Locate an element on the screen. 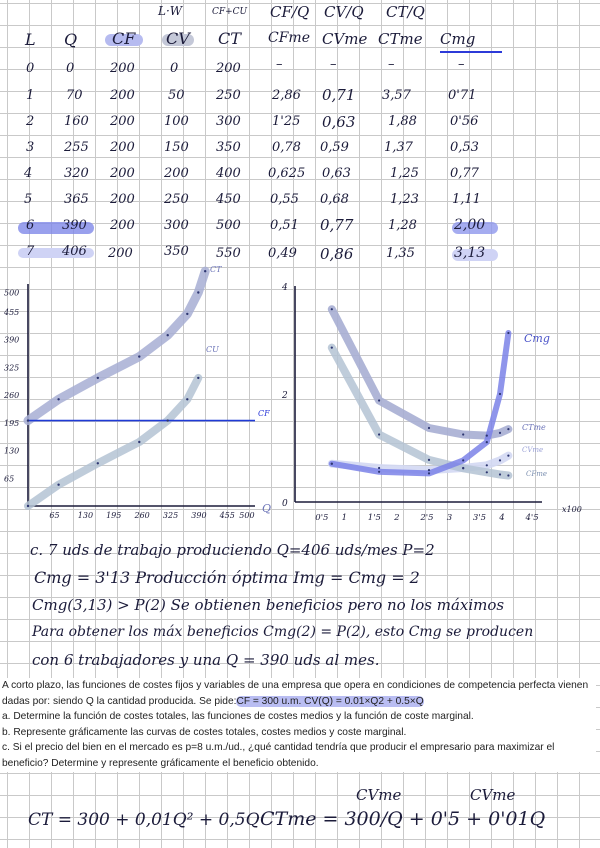  formula-ctme: CT/Q is located at coordinates (405, 12).